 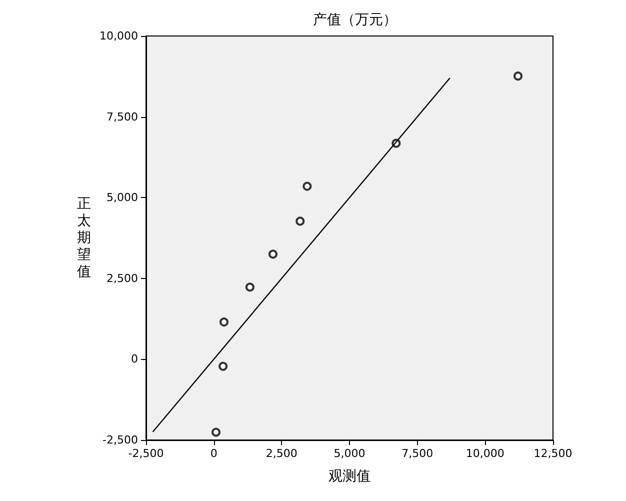 I want to click on x-tick-label: 2,500, so click(x=282, y=453).